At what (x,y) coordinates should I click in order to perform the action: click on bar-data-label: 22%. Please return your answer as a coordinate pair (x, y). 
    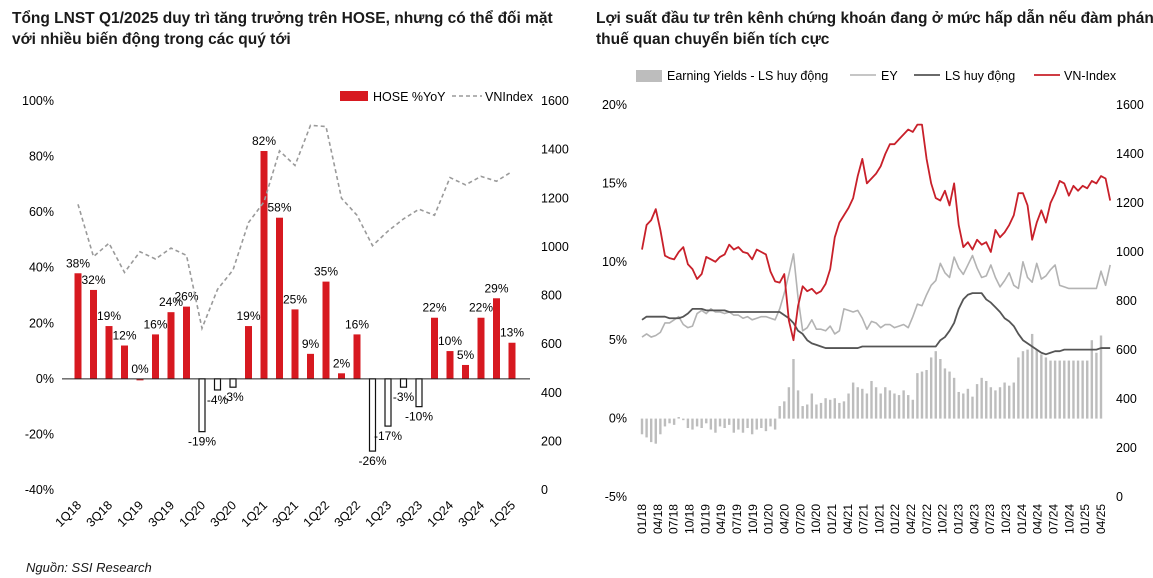
    Looking at the image, I should click on (481, 308).